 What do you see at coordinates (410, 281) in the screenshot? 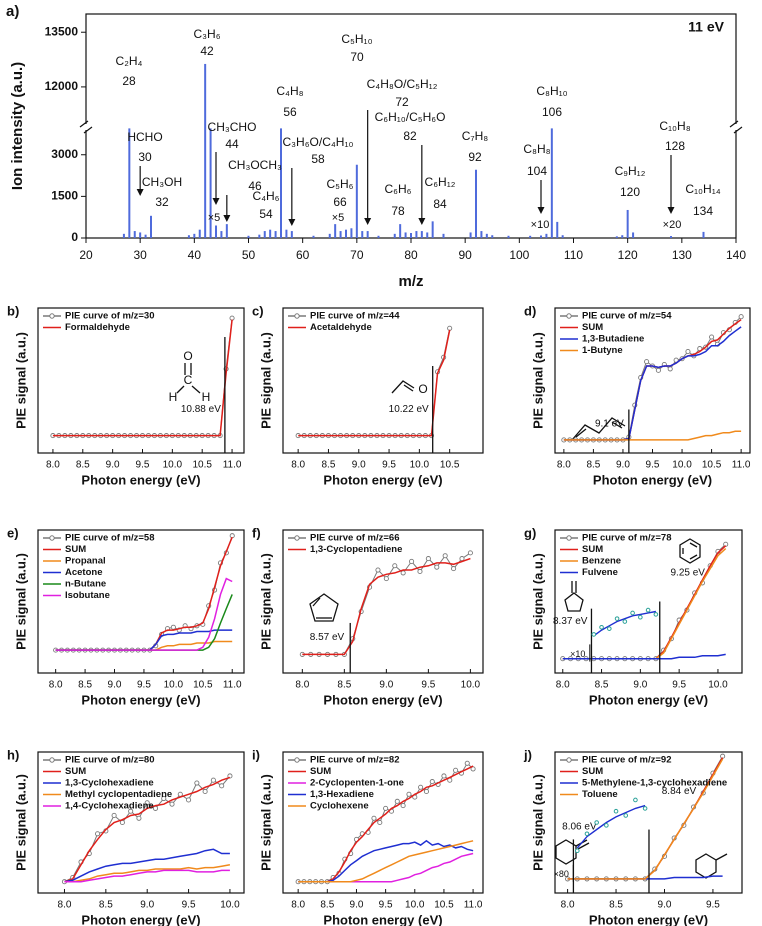
I see `x-axis-title: m/z` at bounding box center [410, 281].